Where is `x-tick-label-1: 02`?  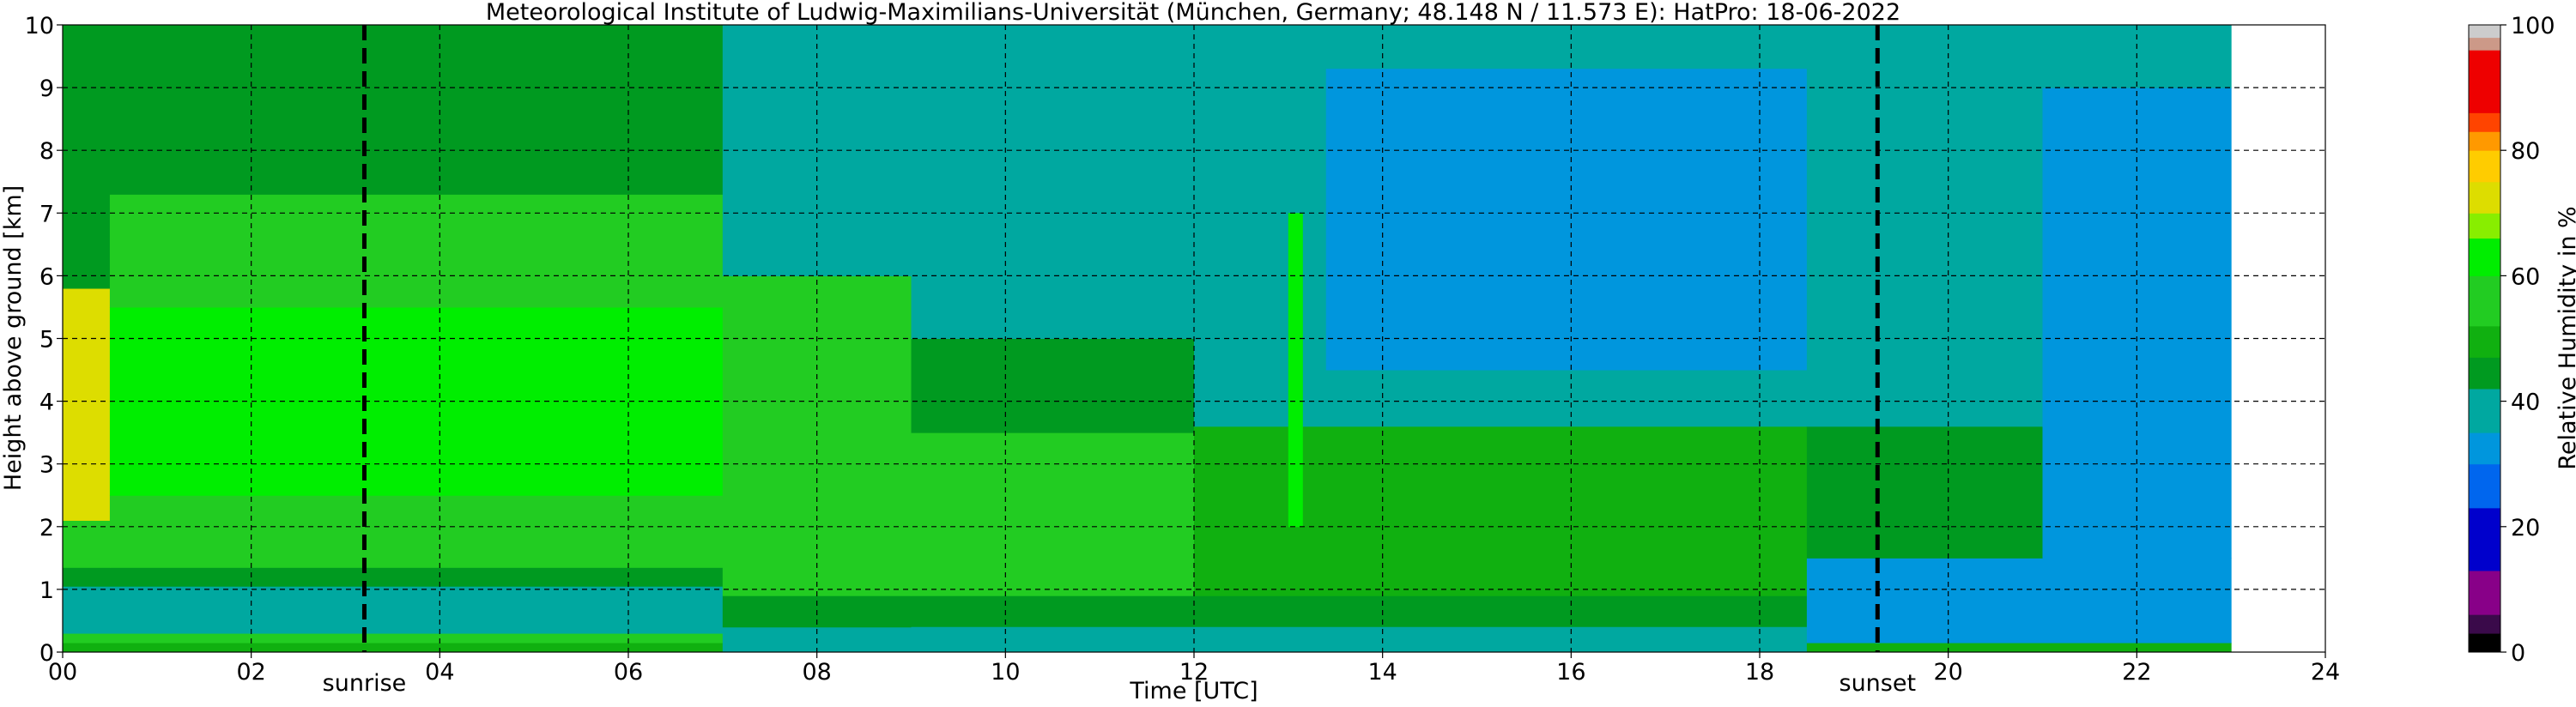 x-tick-label-1: 02 is located at coordinates (250, 672).